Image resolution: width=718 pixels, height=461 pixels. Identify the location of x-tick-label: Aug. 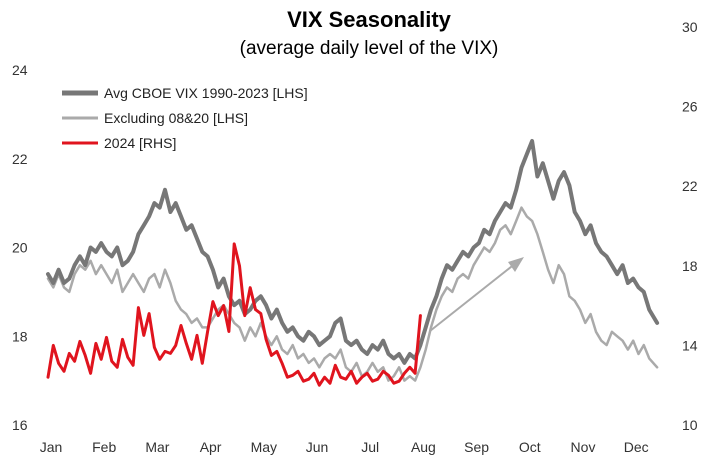
(423, 447).